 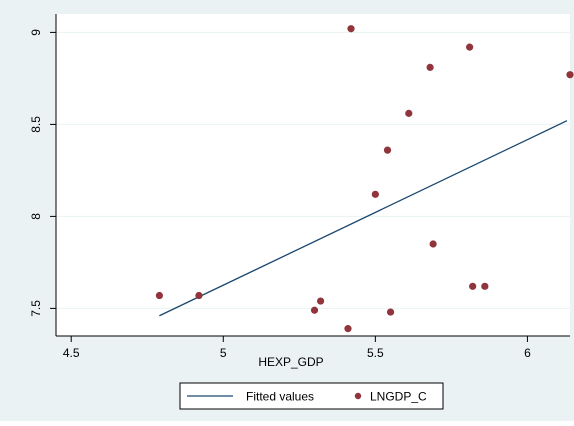 I want to click on x-tick-label: 5.5, so click(x=375, y=353).